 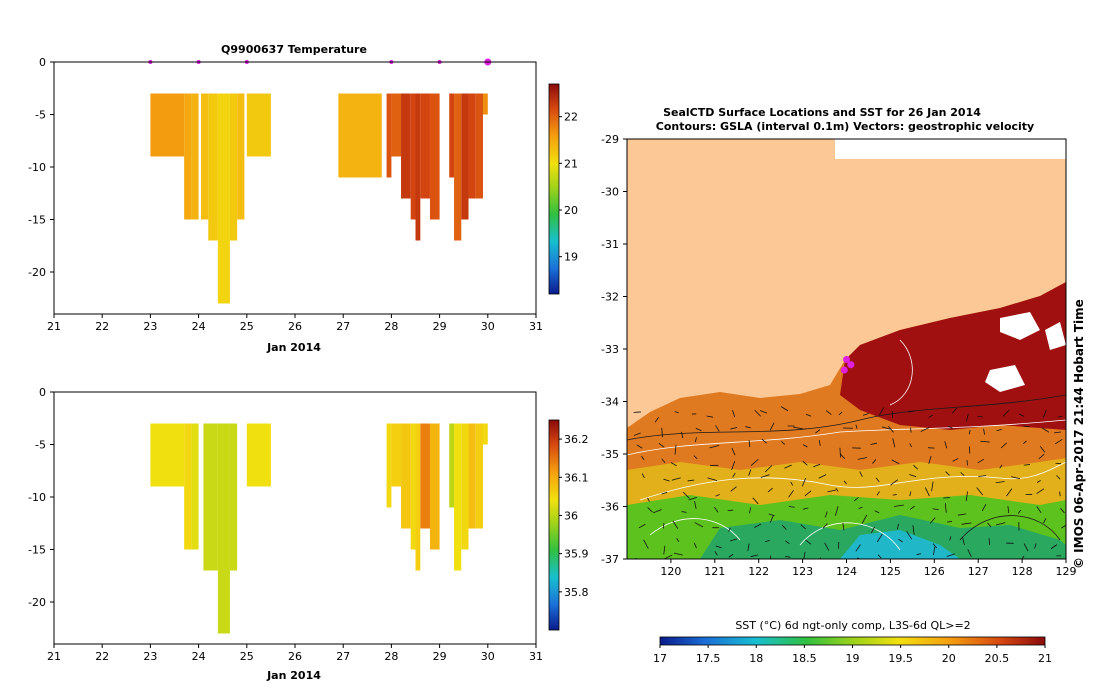 What do you see at coordinates (54, 656) in the screenshot?
I see `x-tick-label: 21` at bounding box center [54, 656].